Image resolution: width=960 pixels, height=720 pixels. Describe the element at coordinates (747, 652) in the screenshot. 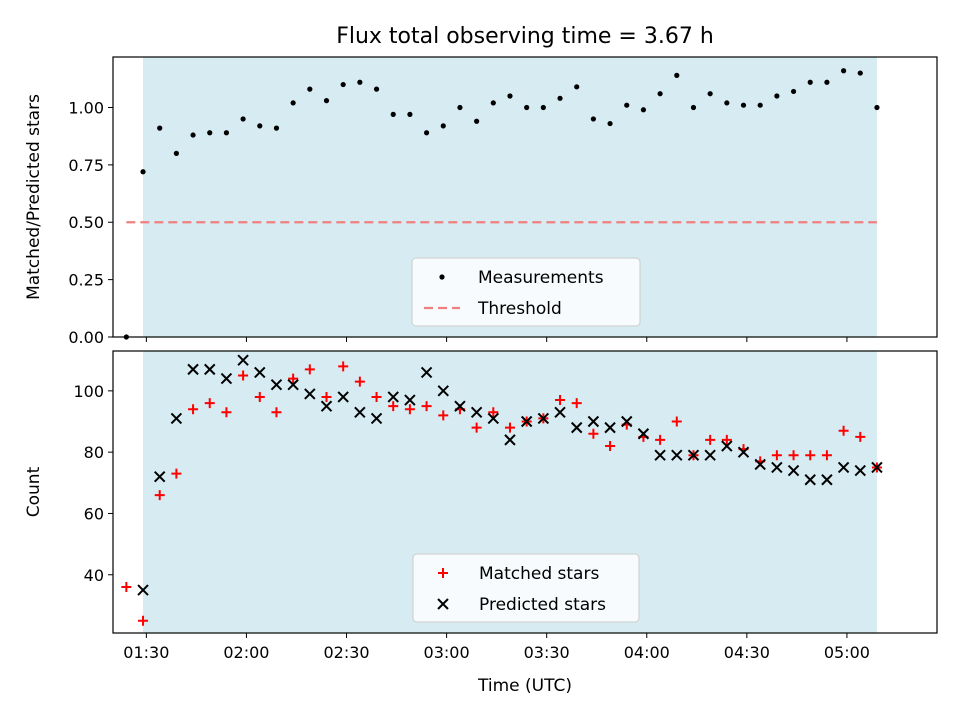

I see `x-tick-label: 04:30` at that location.